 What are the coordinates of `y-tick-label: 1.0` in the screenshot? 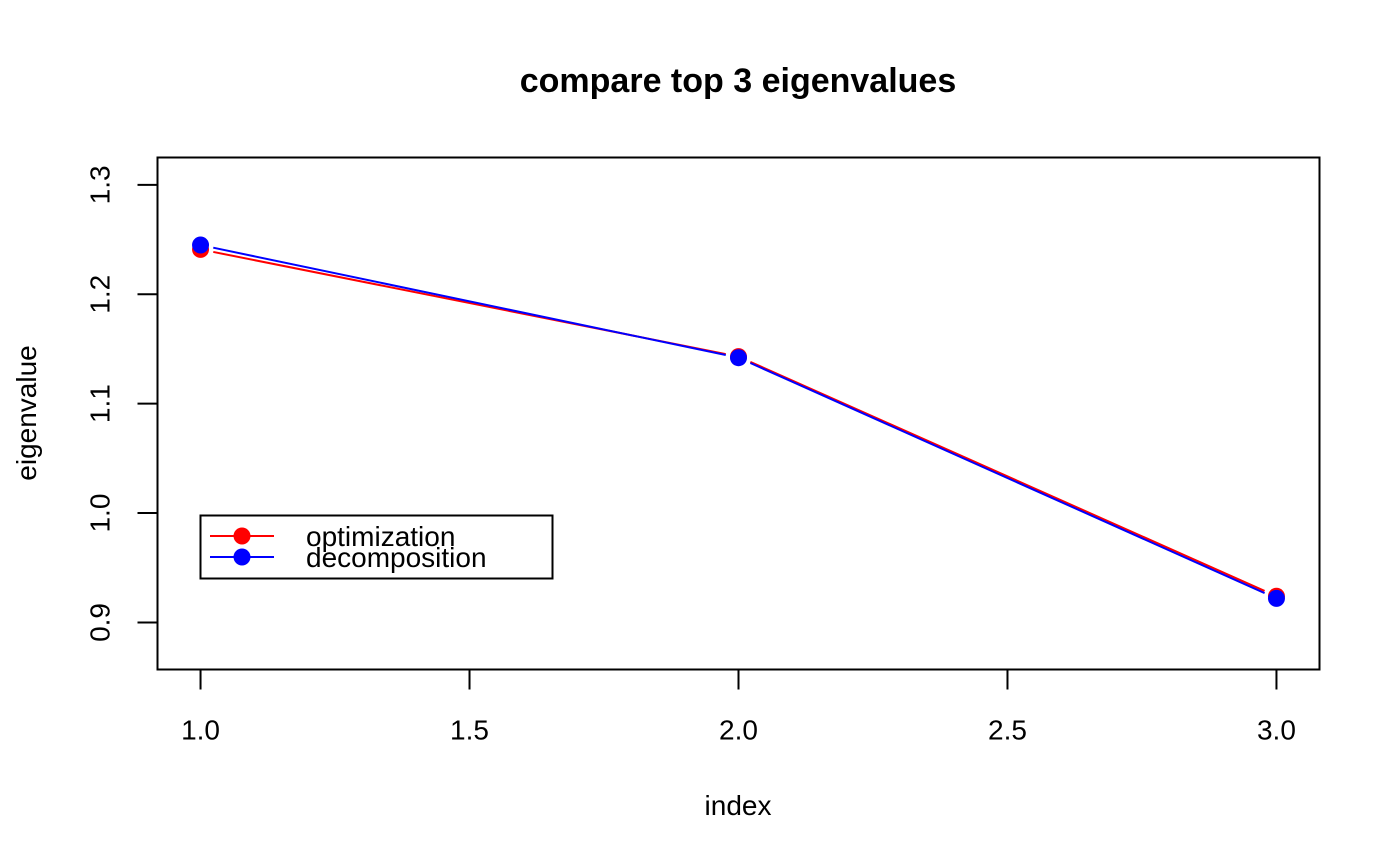 It's located at (100, 513).